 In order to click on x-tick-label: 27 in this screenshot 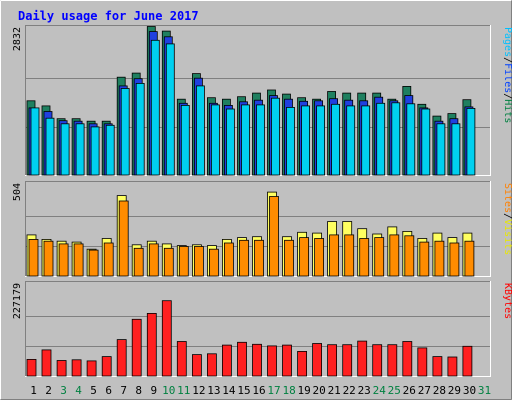, I will do `click(424, 390)`.